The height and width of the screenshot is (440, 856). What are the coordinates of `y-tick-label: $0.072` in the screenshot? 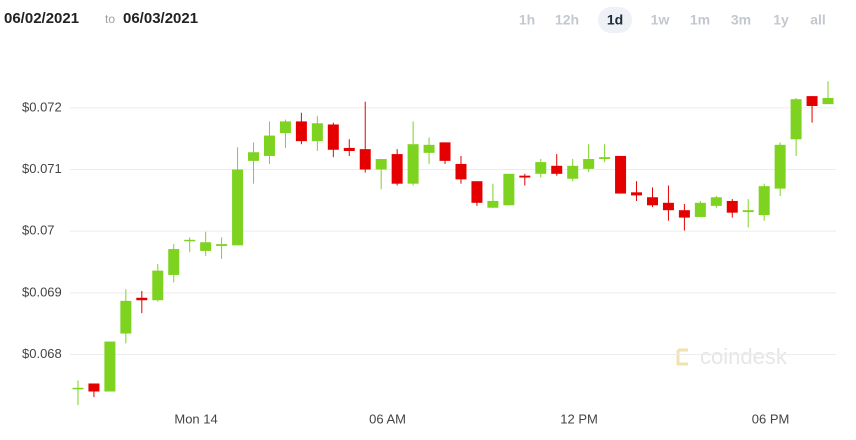 It's located at (42, 106).